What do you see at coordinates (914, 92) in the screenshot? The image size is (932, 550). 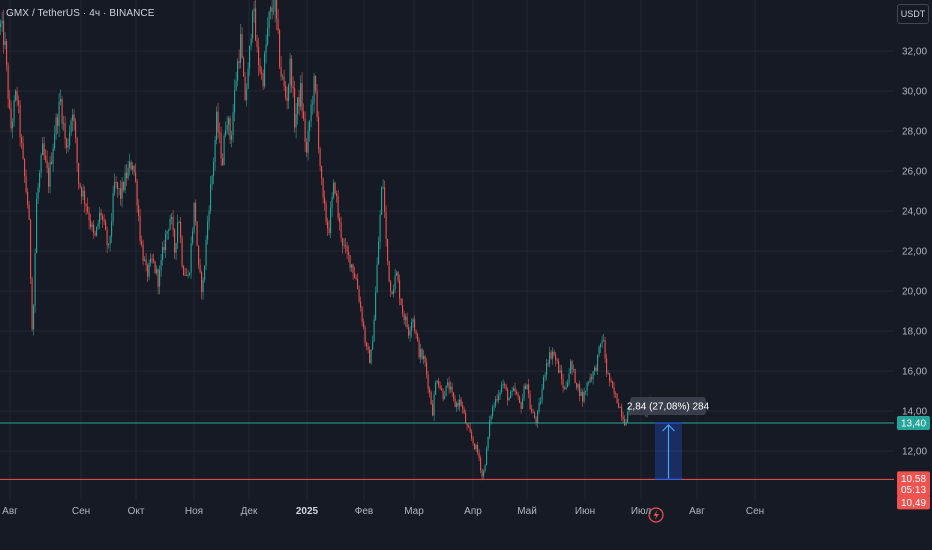 I see `price-tick-label: 30,00` at bounding box center [914, 92].